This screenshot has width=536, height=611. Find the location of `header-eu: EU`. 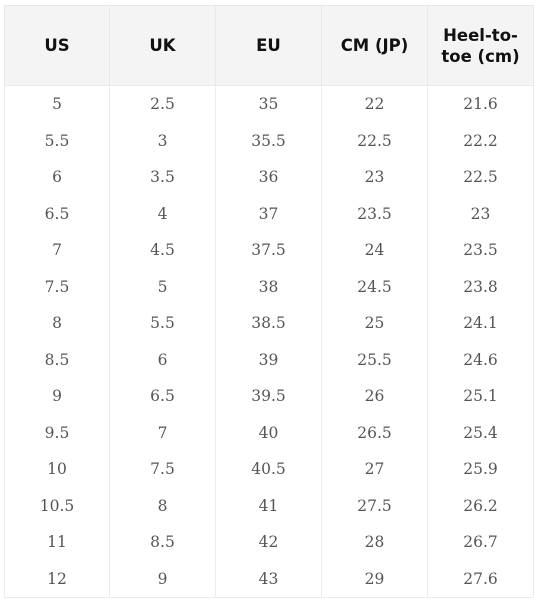

header-eu: EU is located at coordinates (268, 45).